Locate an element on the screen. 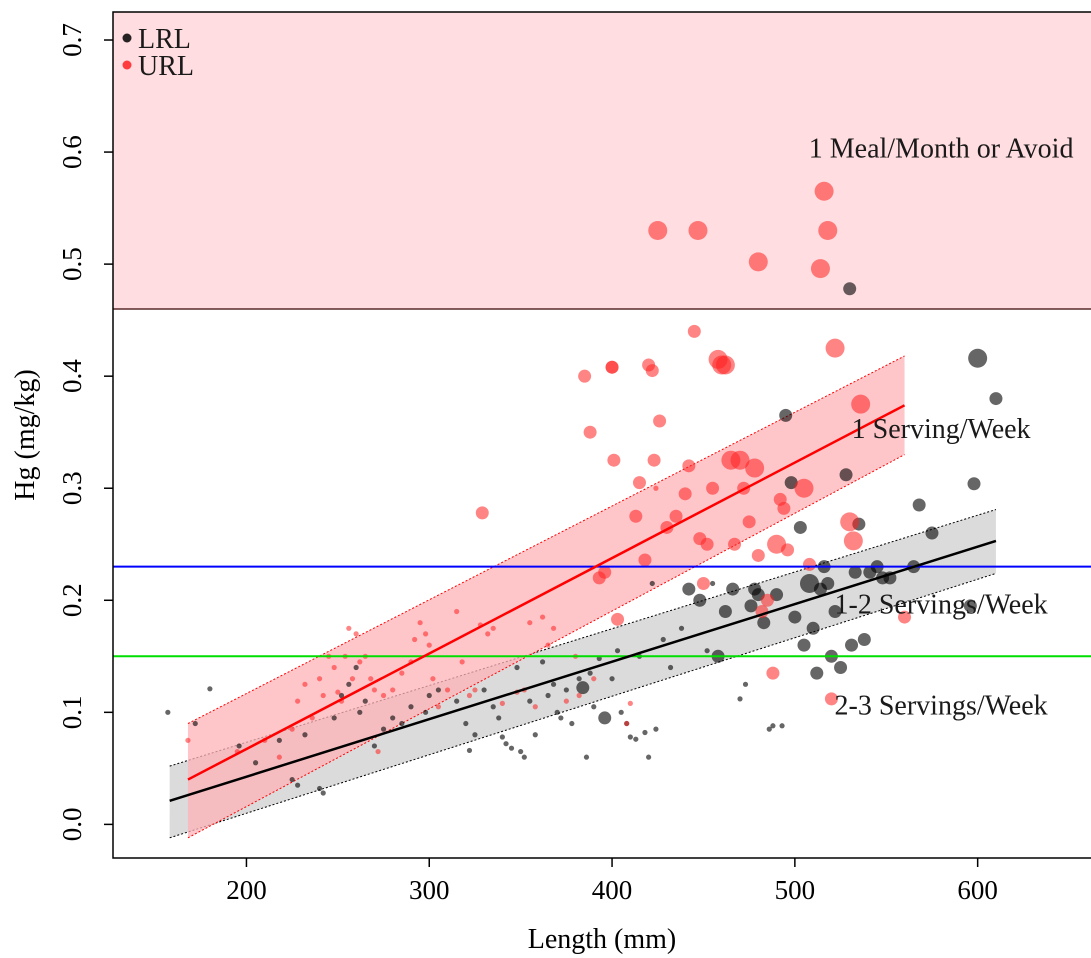 The width and height of the screenshot is (1091, 958). x-tick-label: 300 is located at coordinates (429, 890).